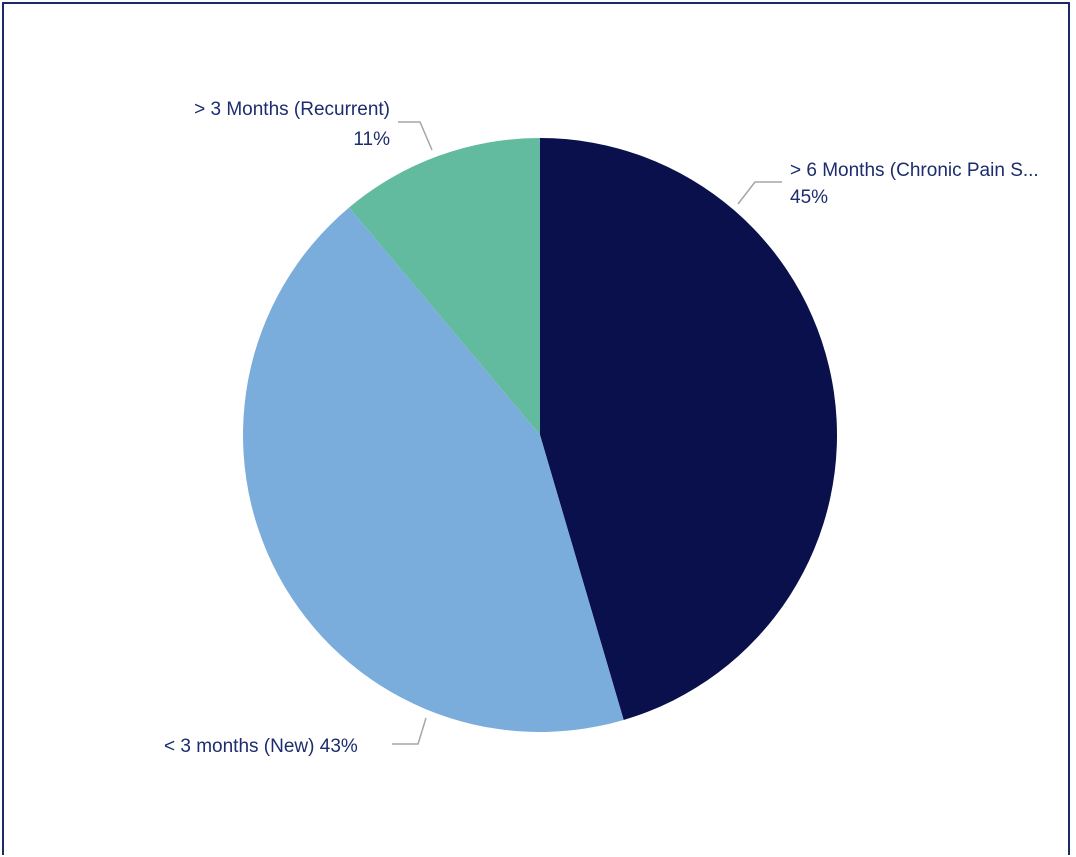 The image size is (1076, 857). I want to click on leader-line-recurrent, so click(415, 136).